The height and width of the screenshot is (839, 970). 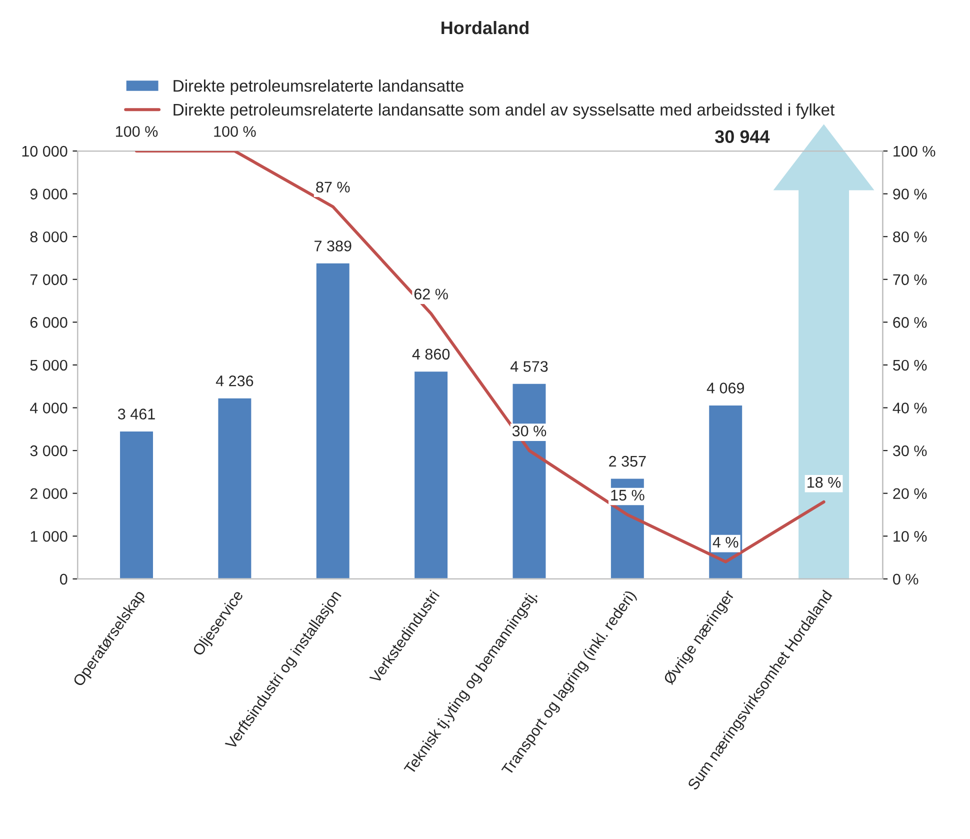 What do you see at coordinates (910, 322) in the screenshot?
I see `y2-tick-label: 60 %` at bounding box center [910, 322].